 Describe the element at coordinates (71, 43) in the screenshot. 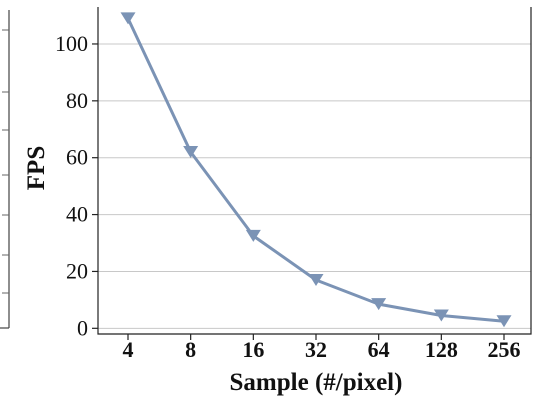

I see `y-tick-label: 100` at that location.